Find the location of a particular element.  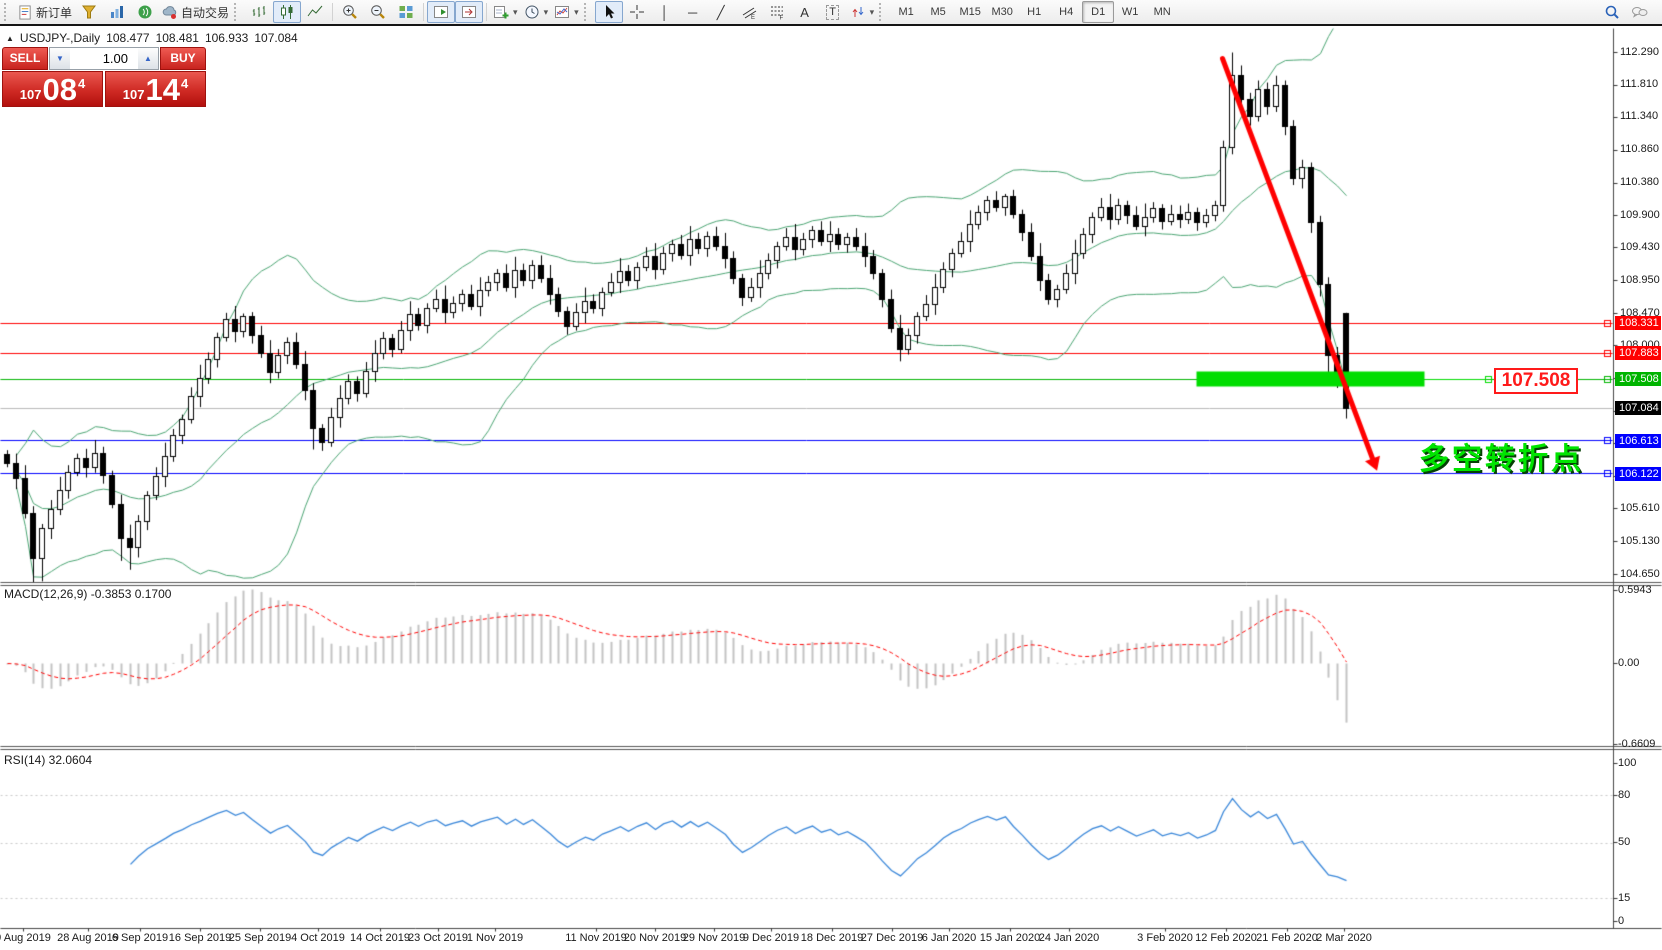

sell-price-box: 107 08 4 is located at coordinates (52, 89).